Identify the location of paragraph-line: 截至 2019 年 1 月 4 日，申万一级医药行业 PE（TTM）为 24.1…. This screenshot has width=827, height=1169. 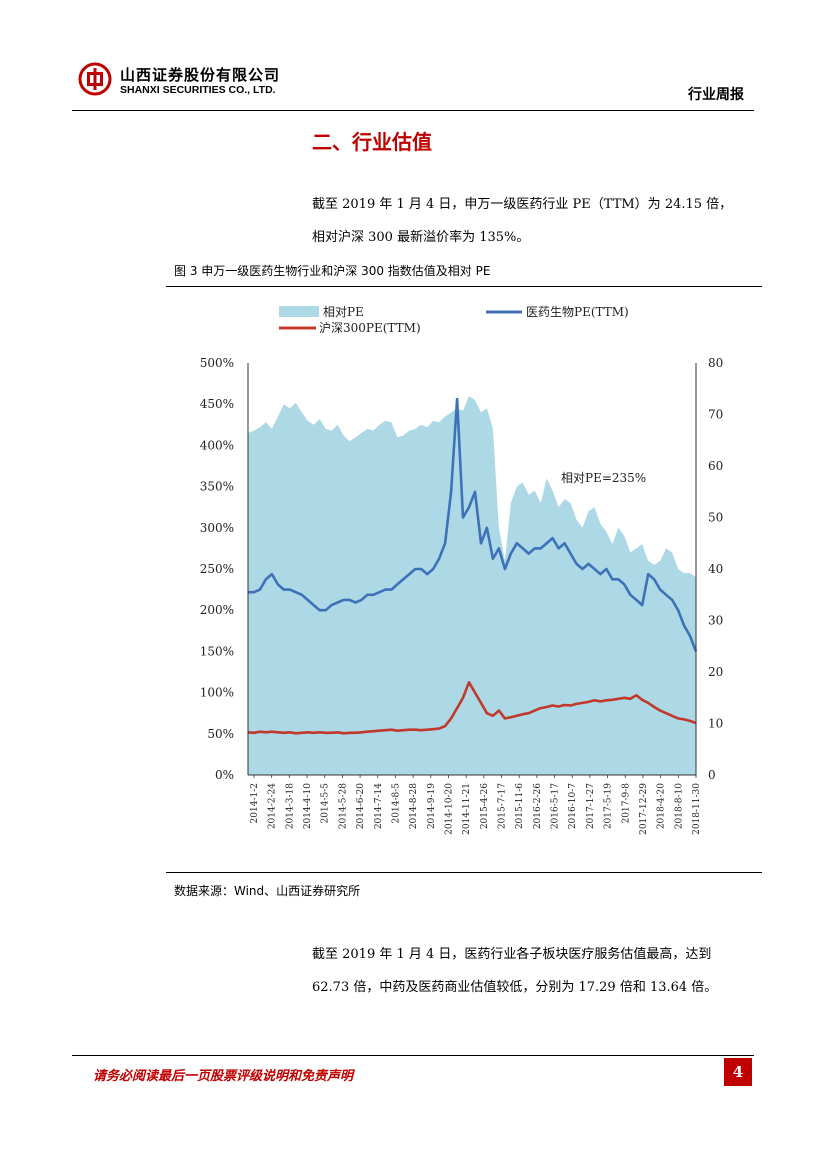
(522, 204).